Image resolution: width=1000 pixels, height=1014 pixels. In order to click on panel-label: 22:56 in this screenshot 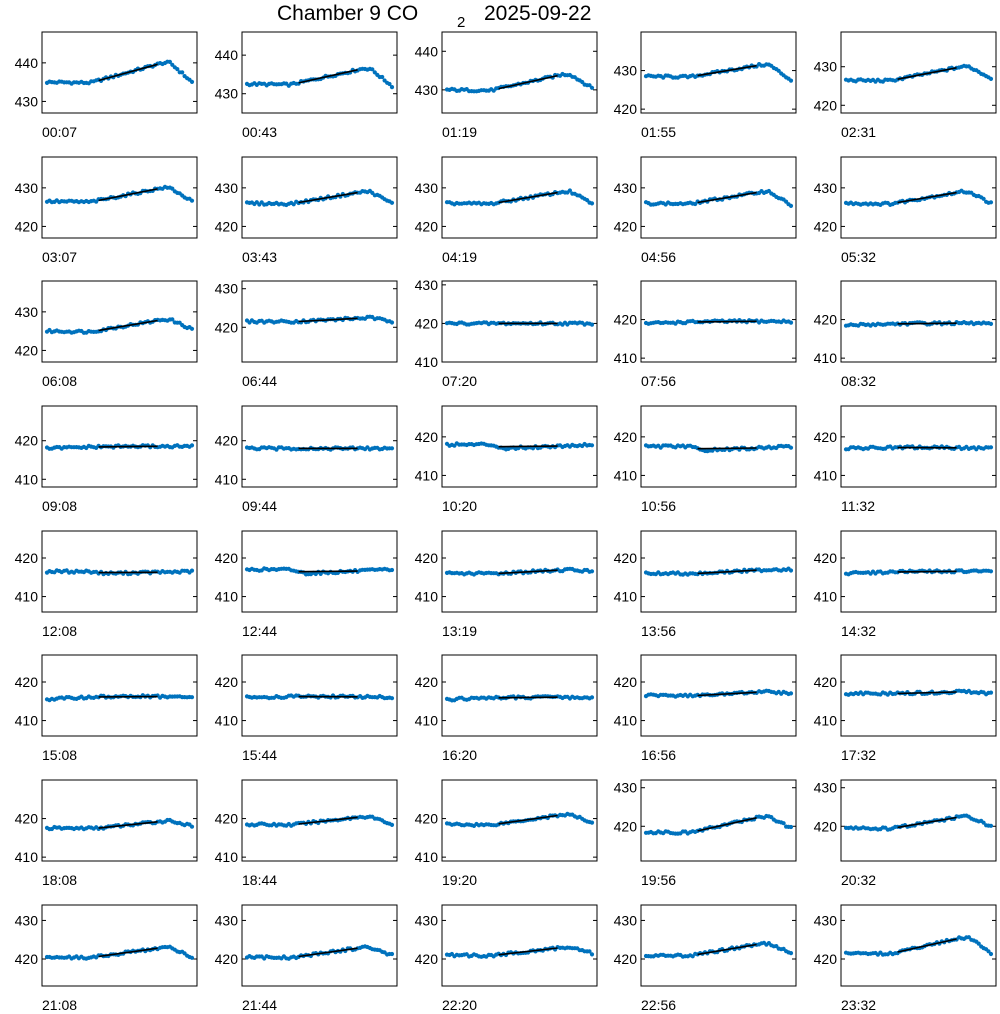, I will do `click(658, 1005)`.